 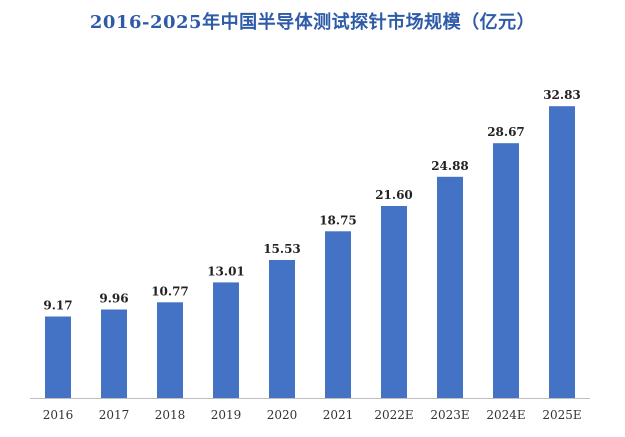 I want to click on value-label-2023E: 24.88, so click(x=450, y=166).